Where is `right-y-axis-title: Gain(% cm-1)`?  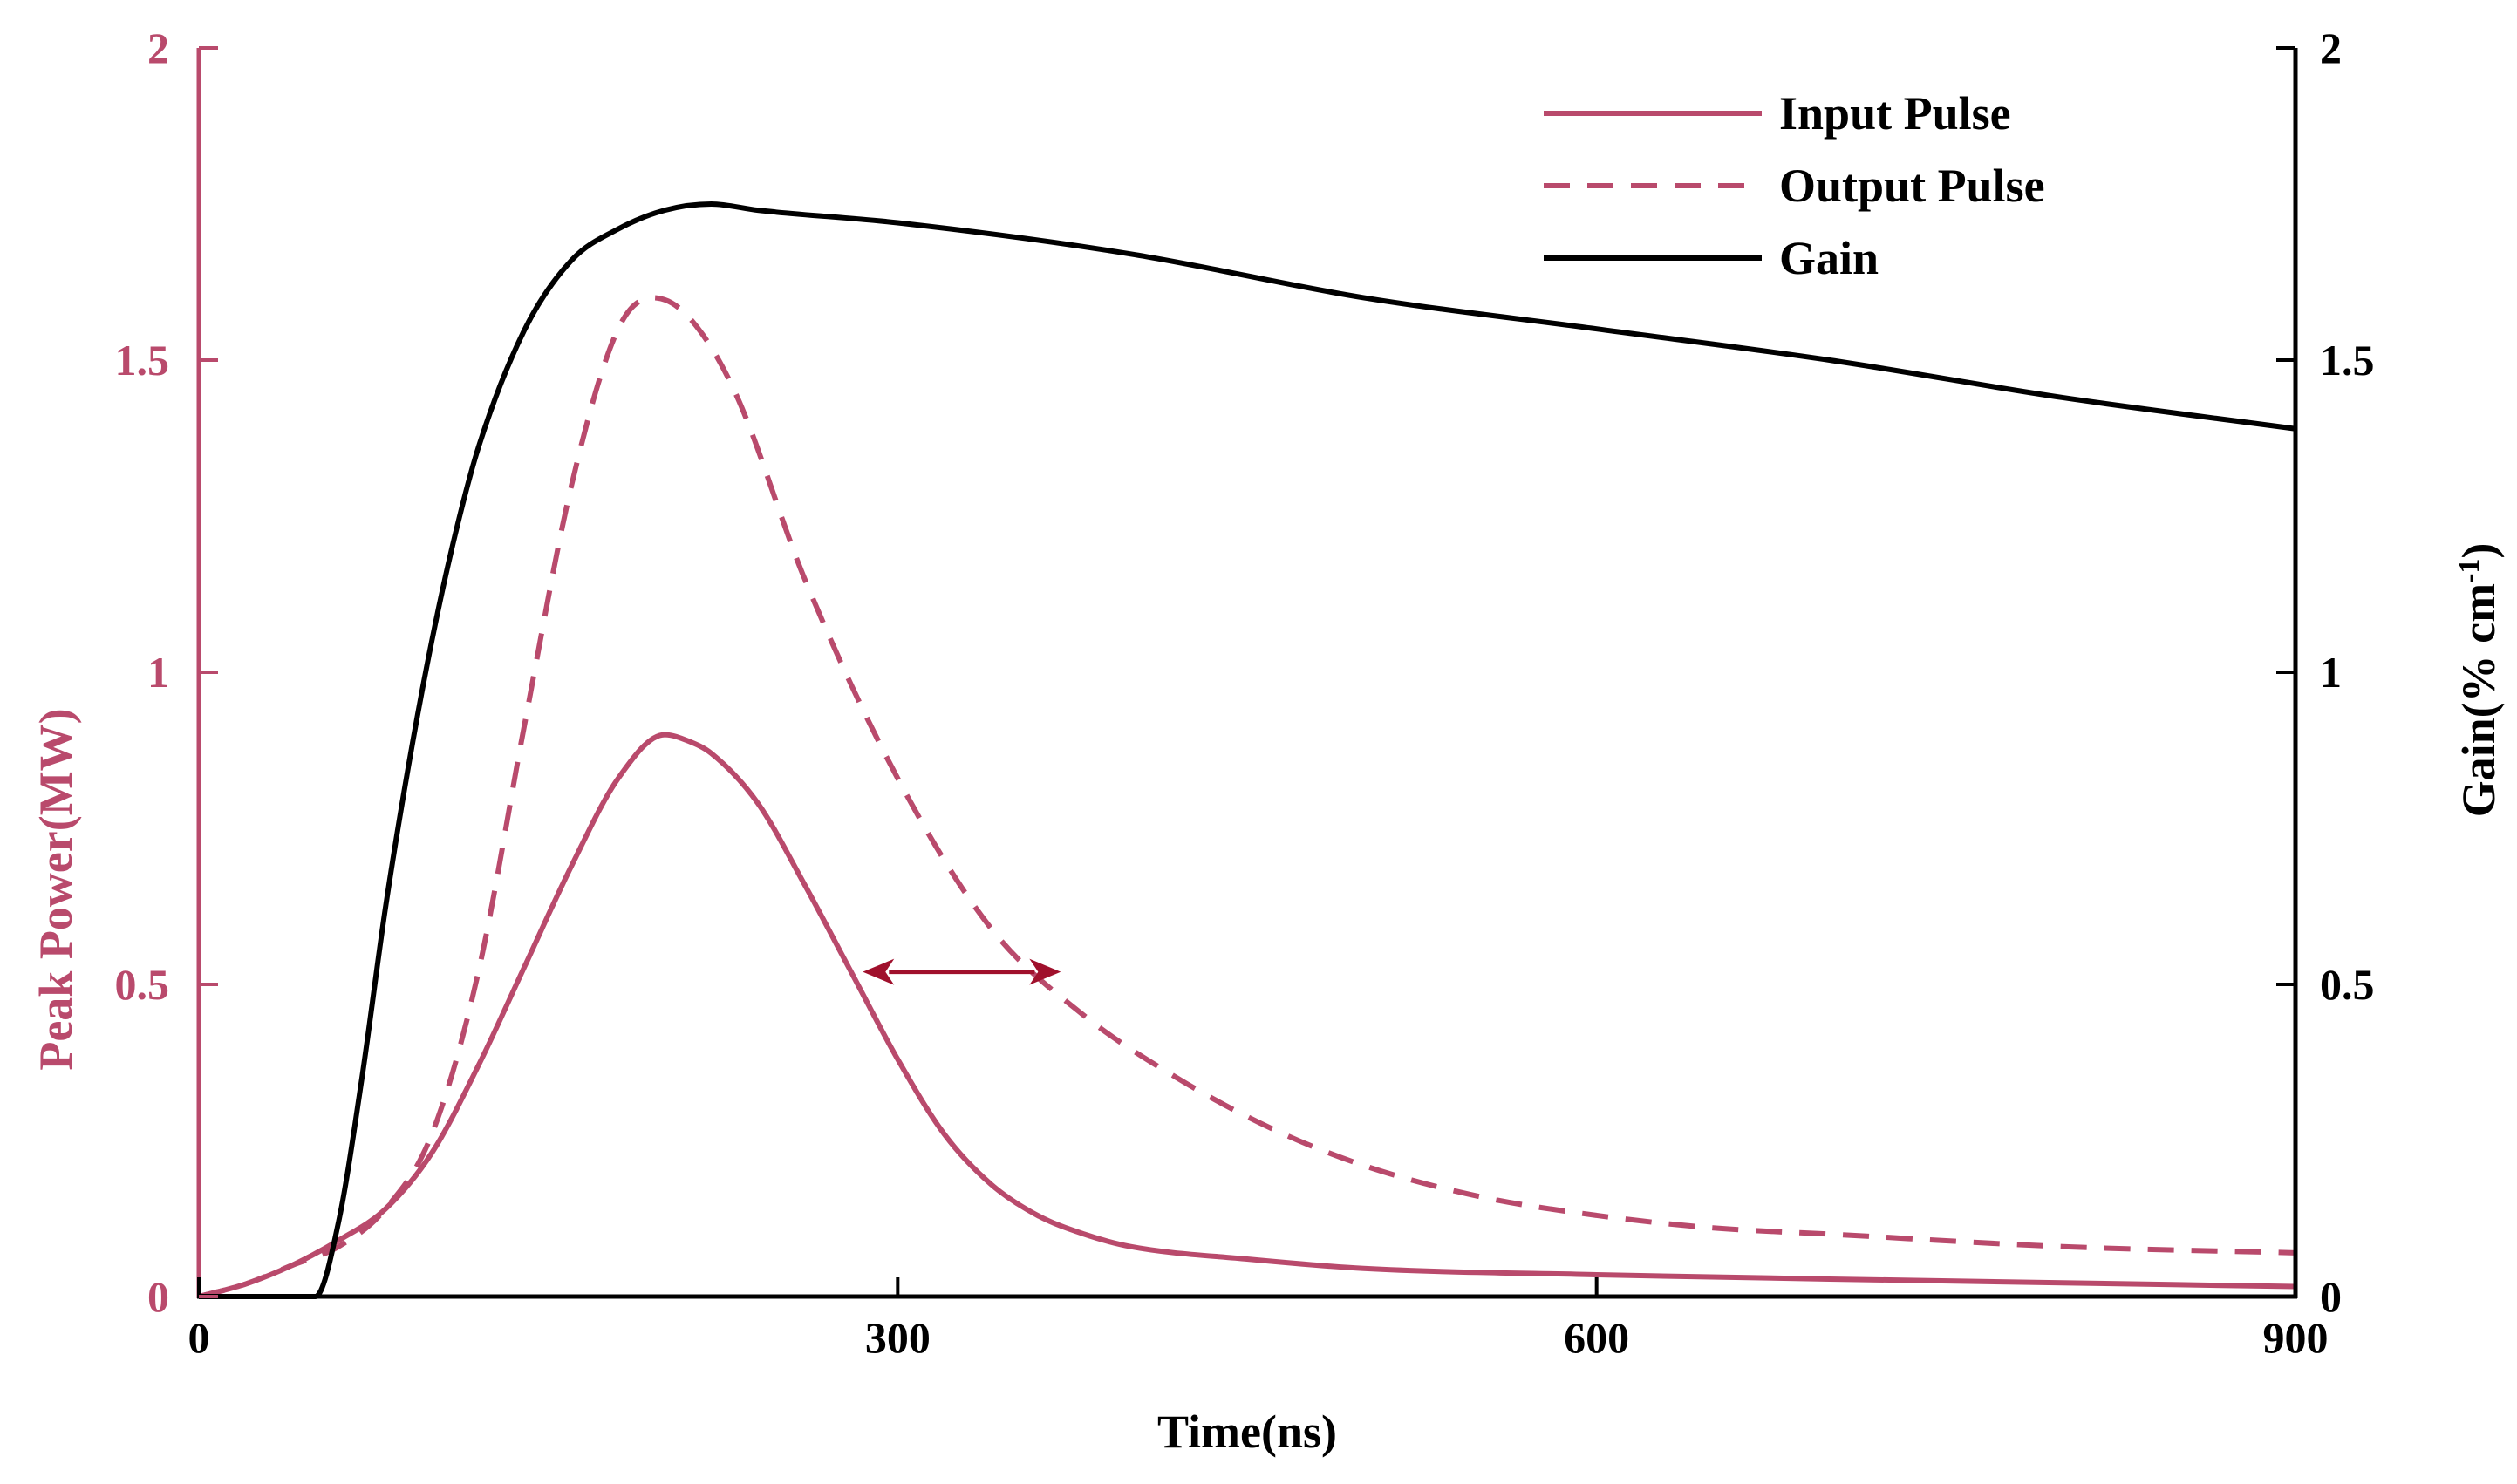
right-y-axis-title: Gain(% cm-1) is located at coordinates (2478, 680).